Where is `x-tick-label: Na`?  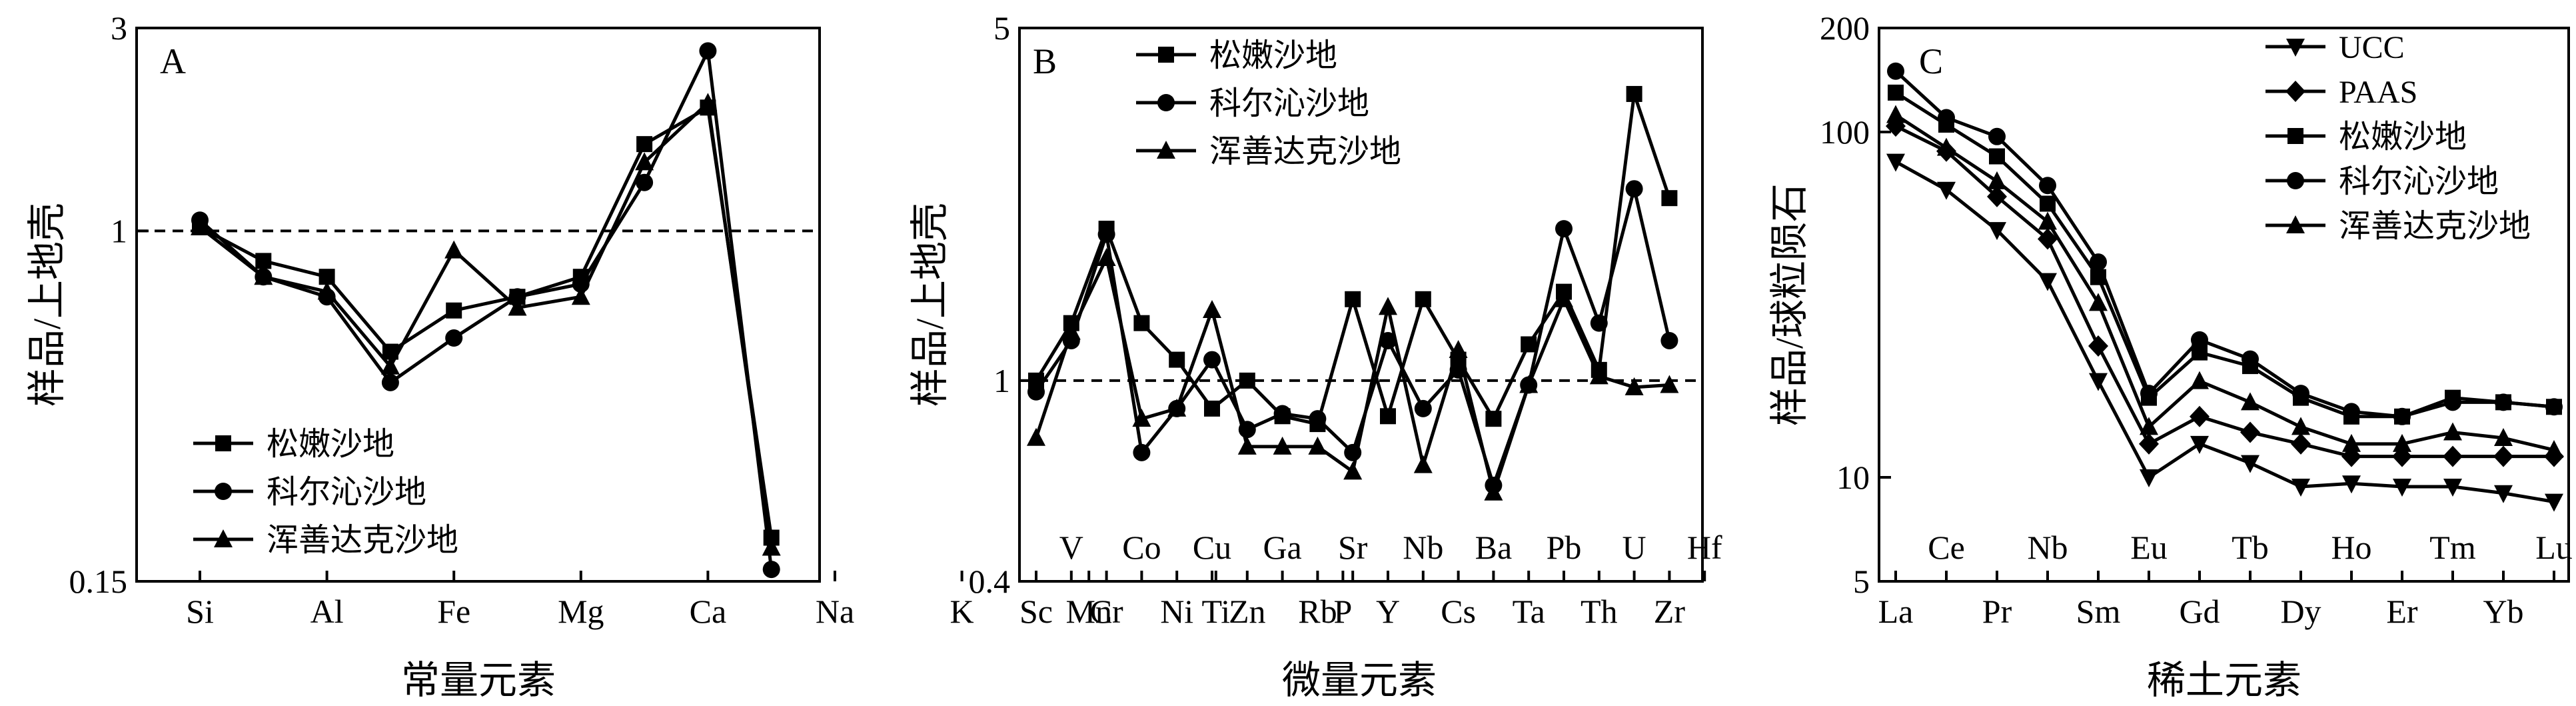
x-tick-label: Na is located at coordinates (835, 611).